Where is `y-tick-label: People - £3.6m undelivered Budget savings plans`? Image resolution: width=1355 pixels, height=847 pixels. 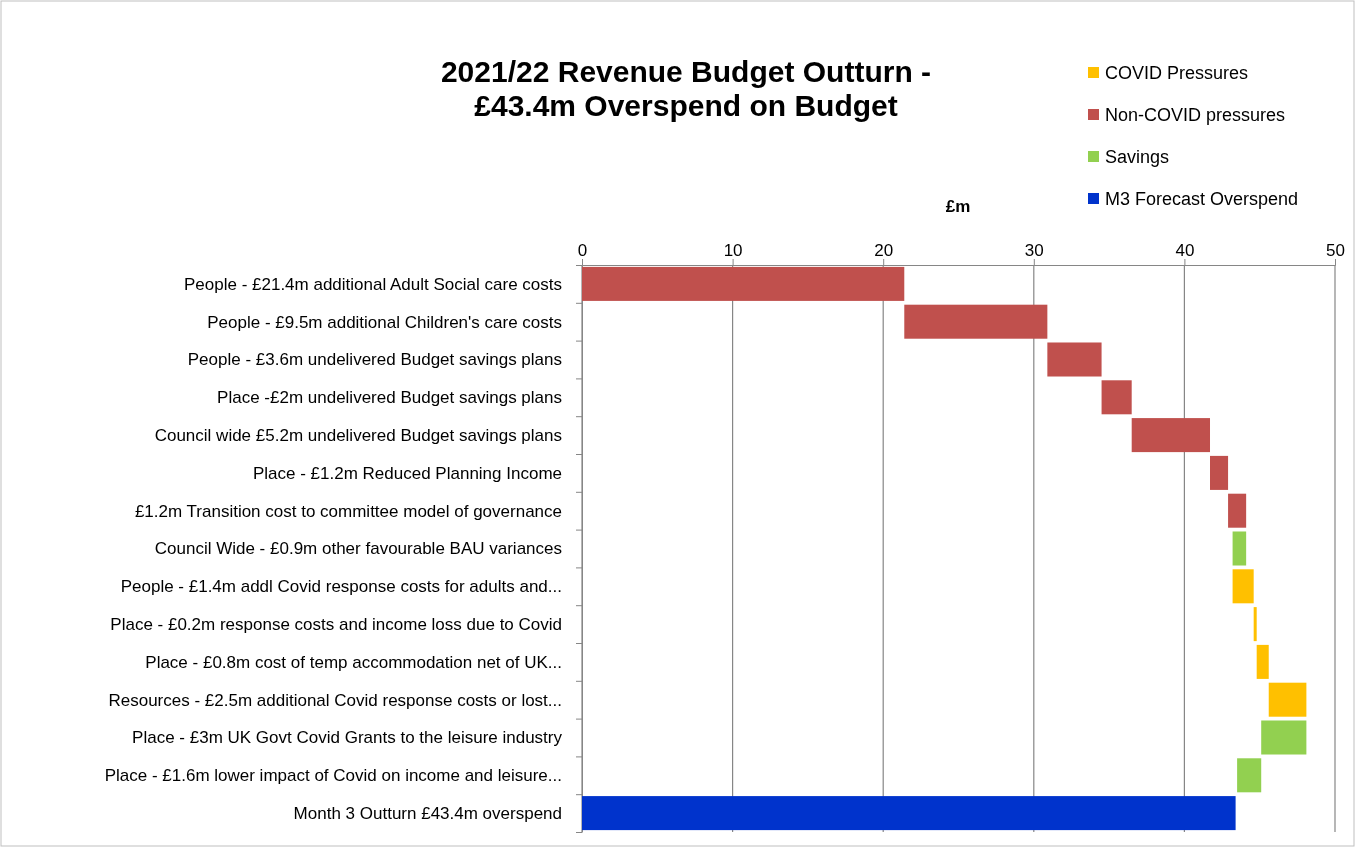
y-tick-label: People - £3.6m undelivered Budget savings plans is located at coordinates (374, 360).